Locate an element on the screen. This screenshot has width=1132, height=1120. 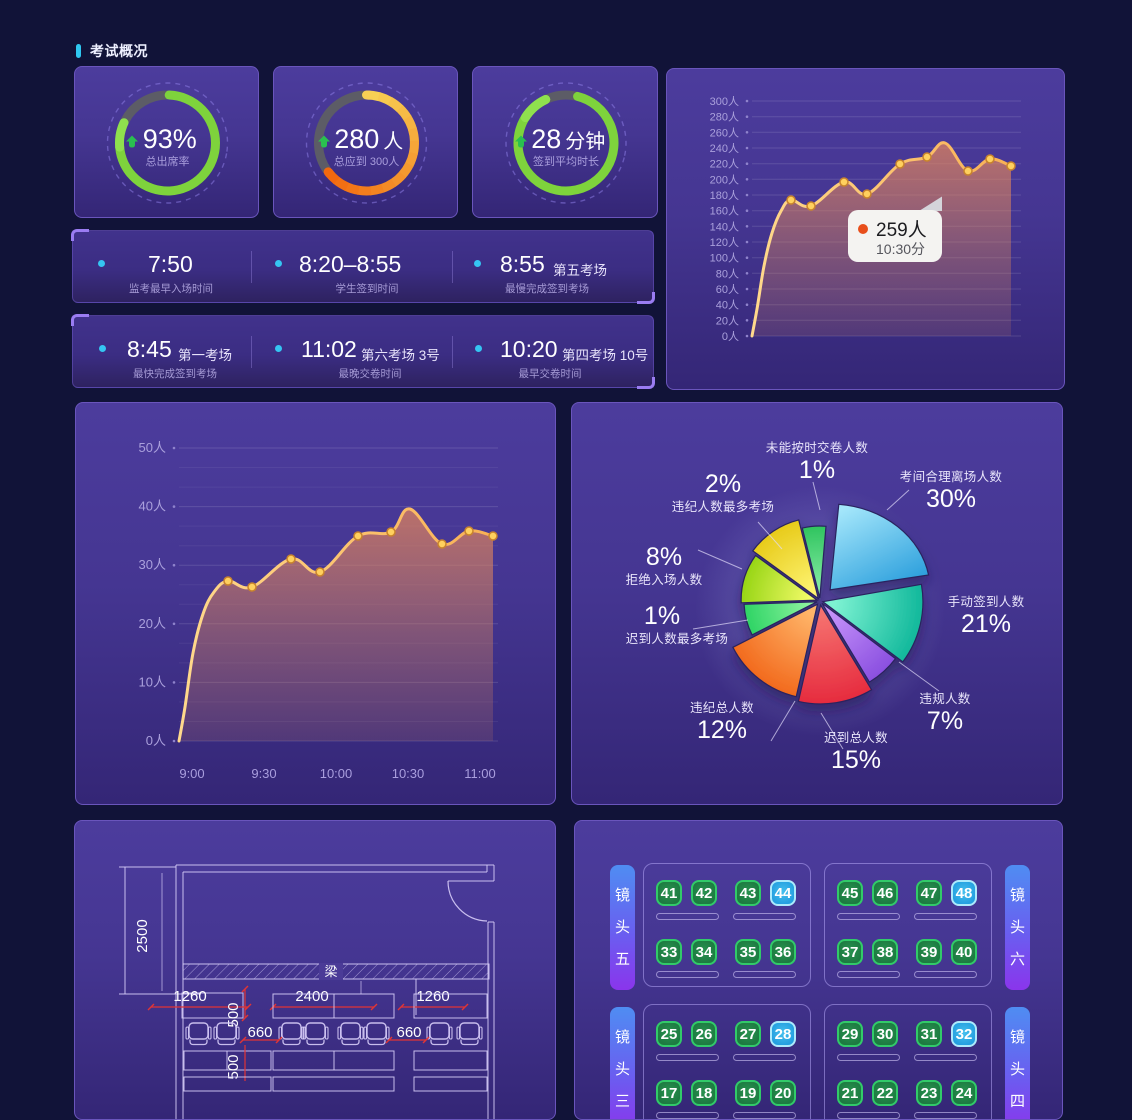
svg-text: 100人 is located at coordinates (724, 258).